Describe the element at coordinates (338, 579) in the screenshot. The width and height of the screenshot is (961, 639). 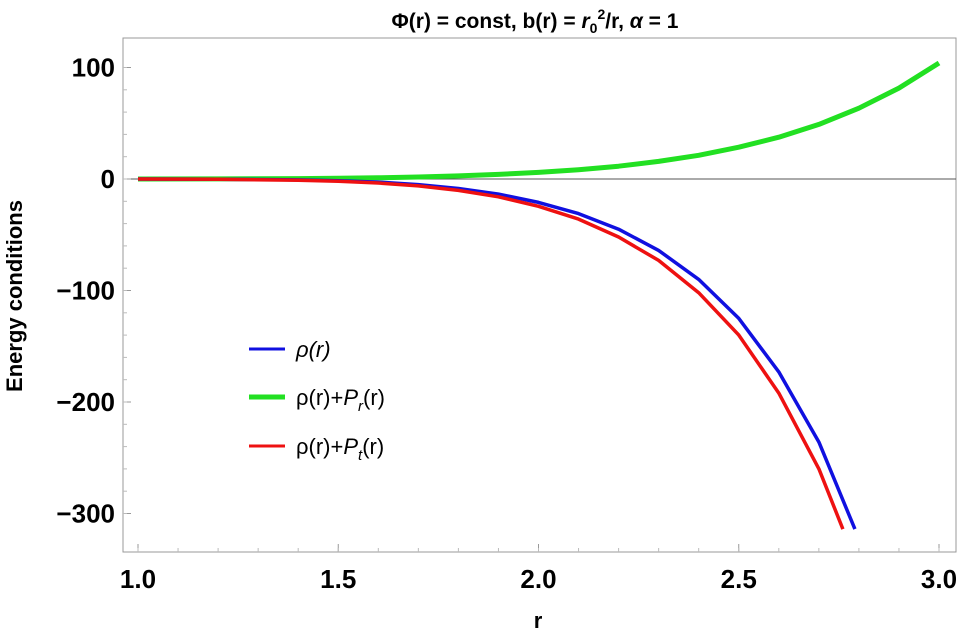
I see `x-tick-label: 1.5` at that location.